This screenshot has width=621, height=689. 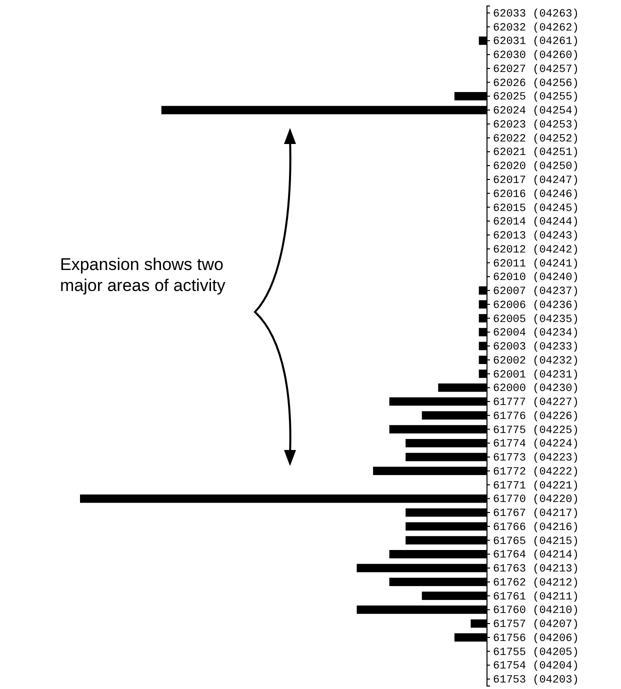 I want to click on y-tick-label: 62025 (04255), so click(x=536, y=98).